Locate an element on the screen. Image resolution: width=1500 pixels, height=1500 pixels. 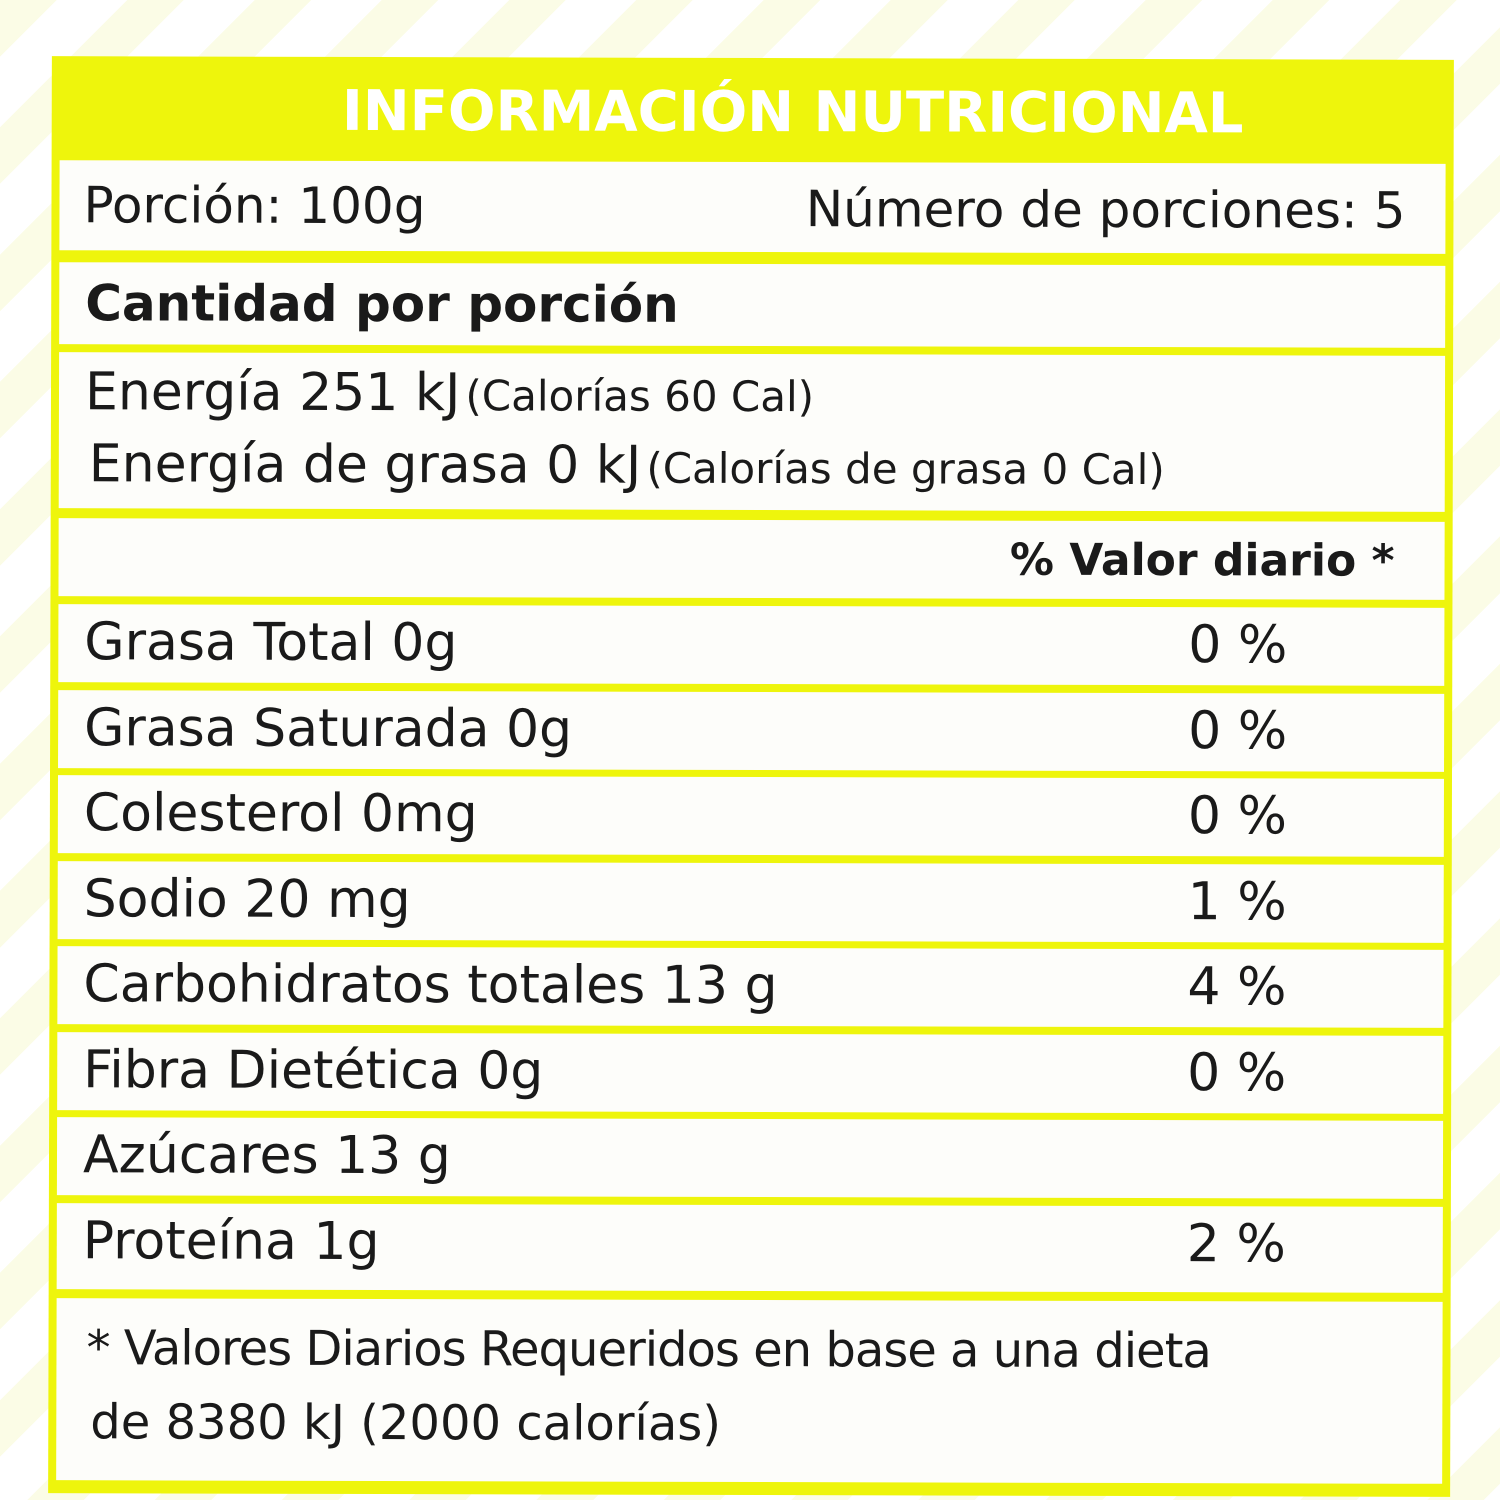
serving-row: Porción: 100g Número de porciones: 5 is located at coordinates (752, 207).